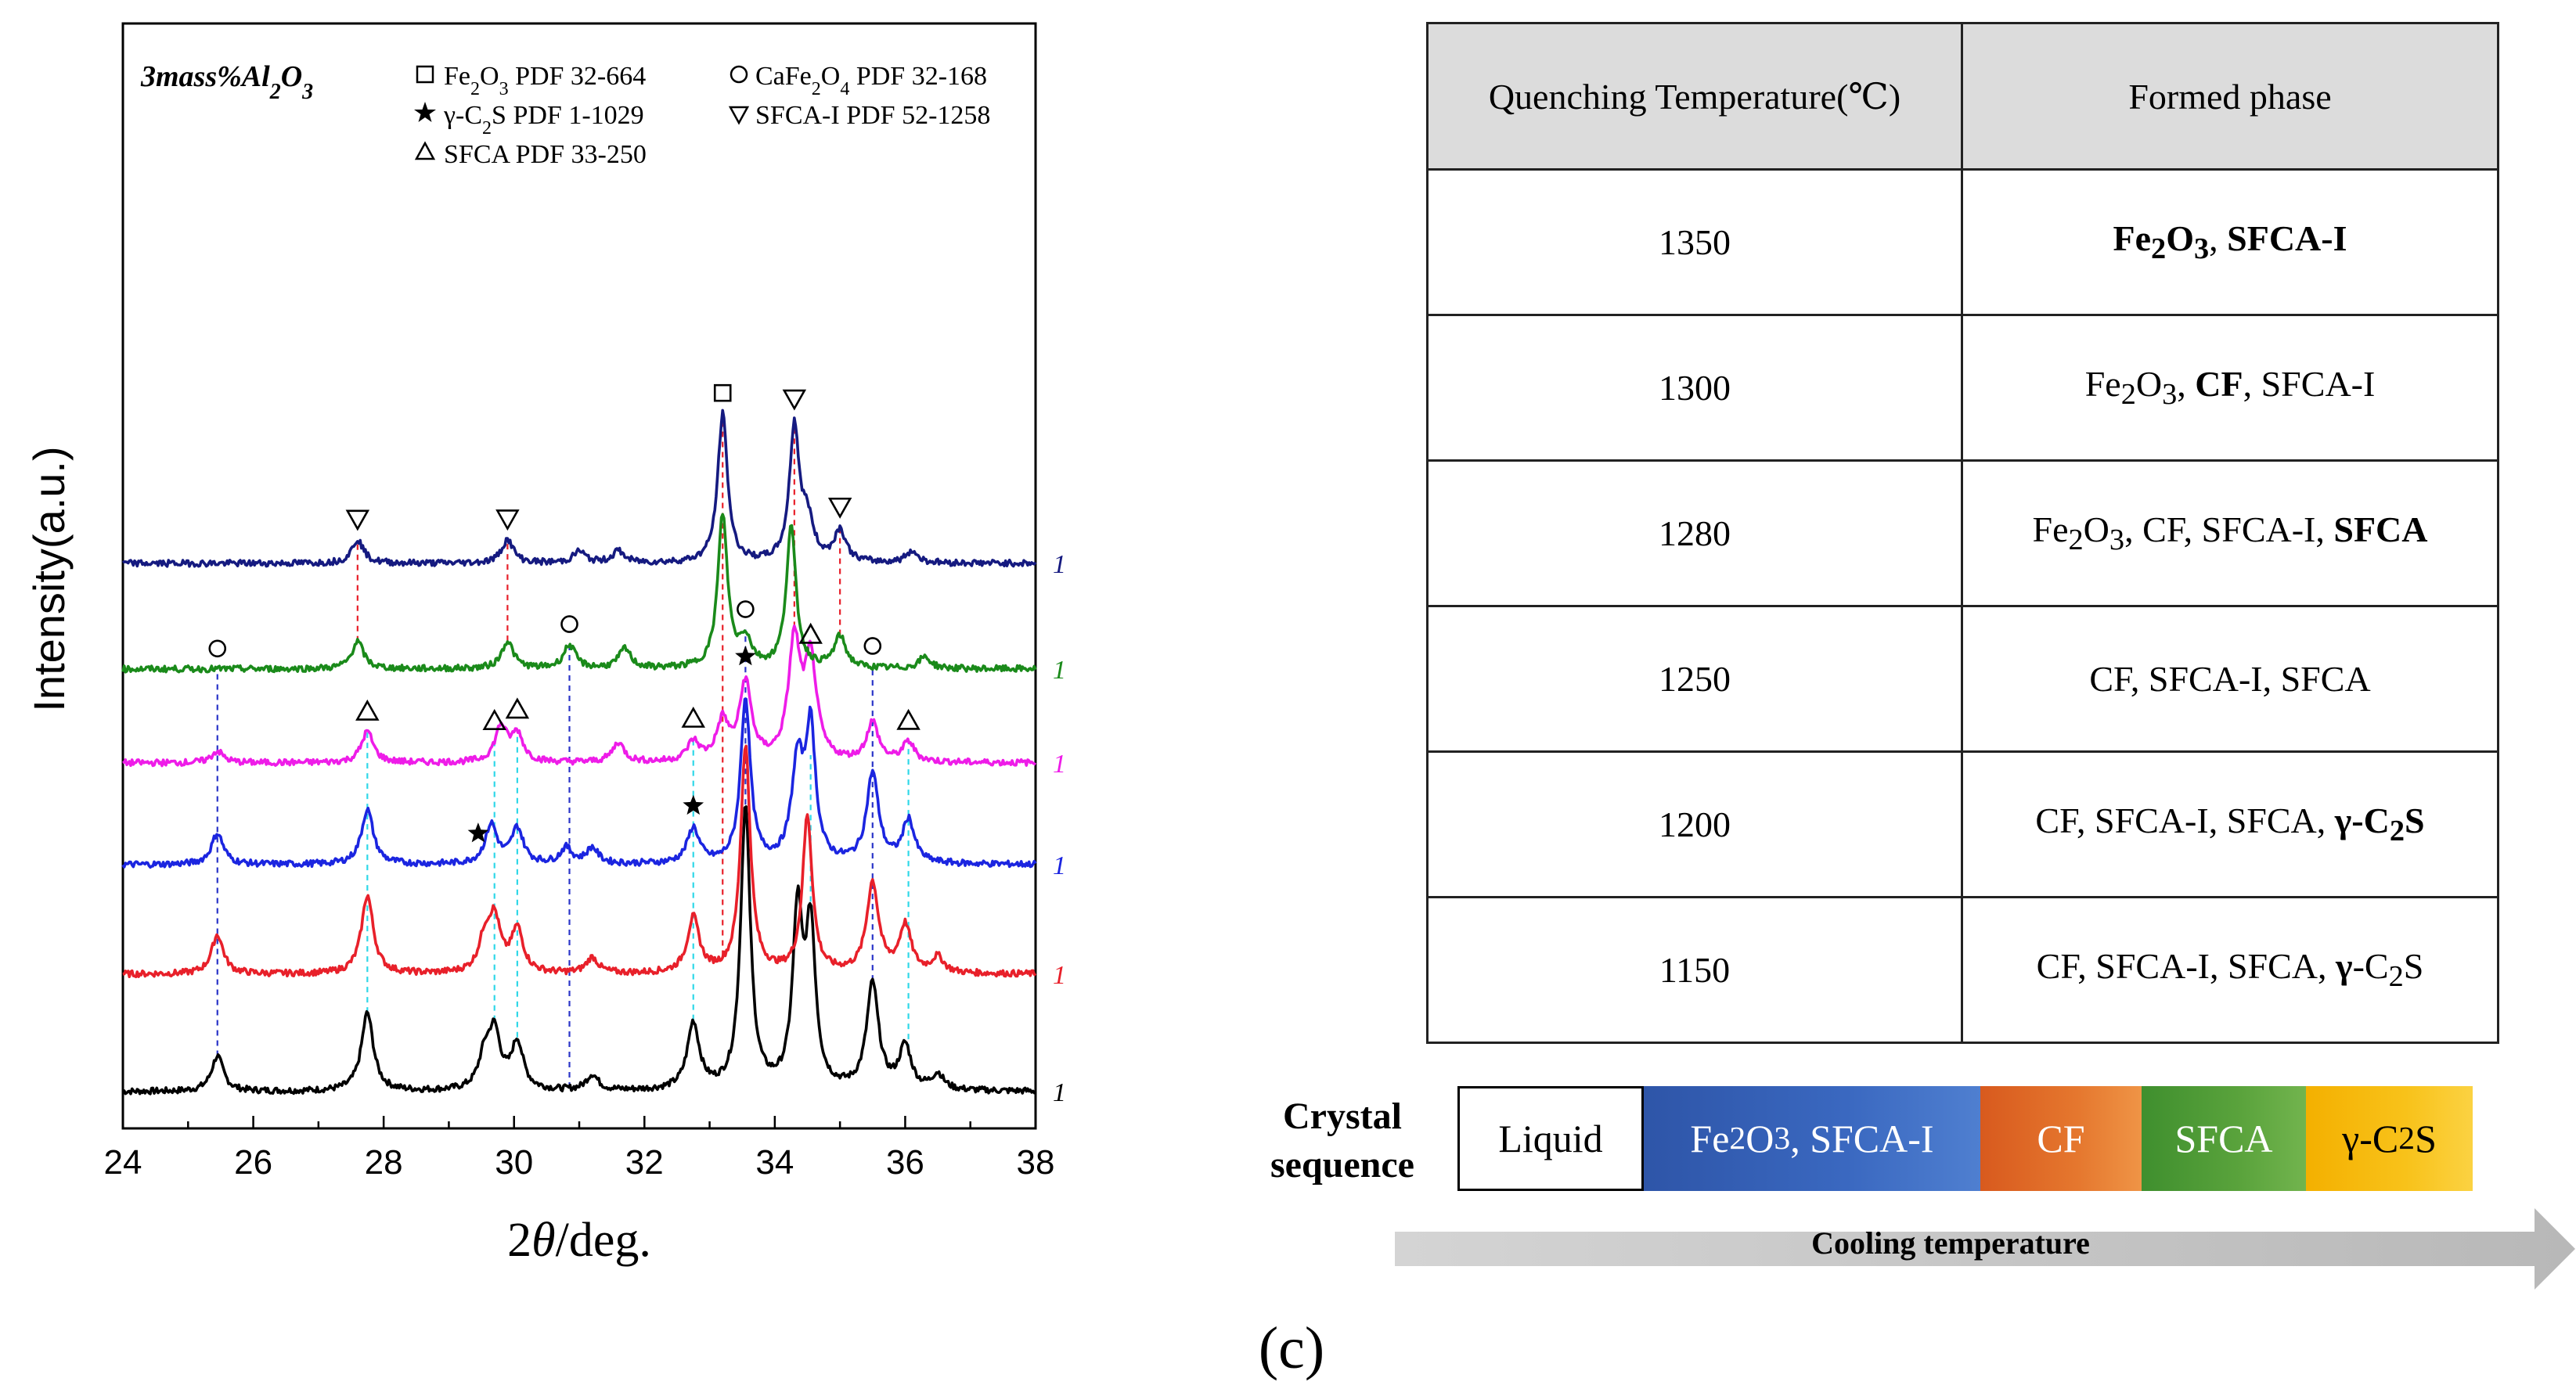 Image resolution: width=2576 pixels, height=1396 pixels. What do you see at coordinates (49, 579) in the screenshot?
I see `y-axis-title: Intensity(a.u.)` at bounding box center [49, 579].